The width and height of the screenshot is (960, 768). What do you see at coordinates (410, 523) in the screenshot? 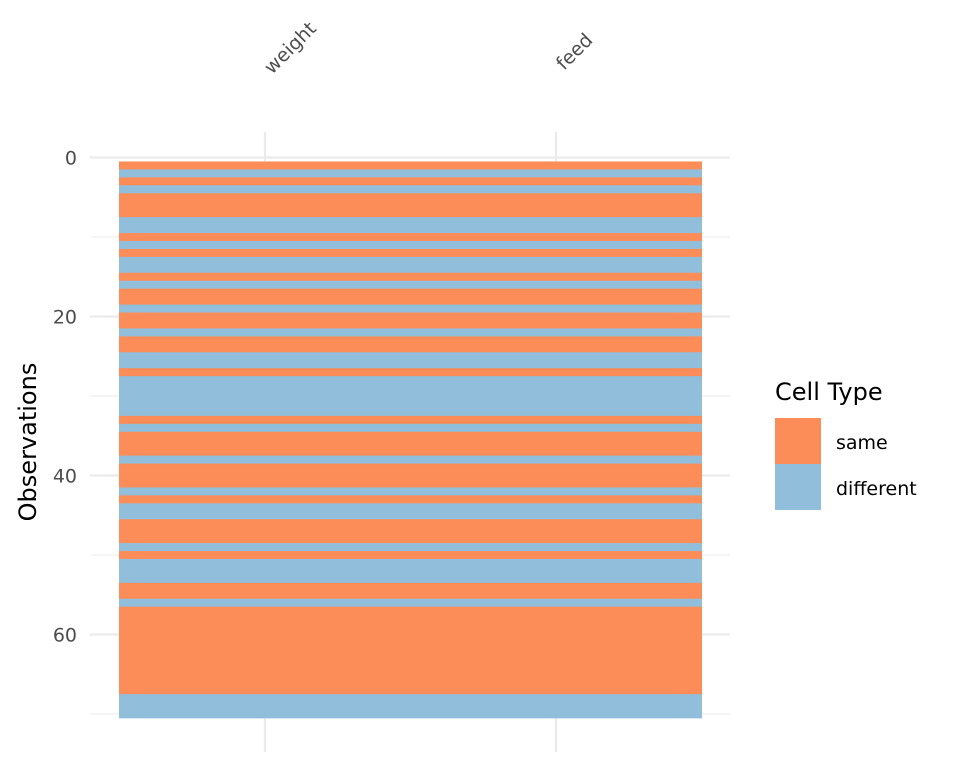
I see `cell-row-46-same` at bounding box center [410, 523].